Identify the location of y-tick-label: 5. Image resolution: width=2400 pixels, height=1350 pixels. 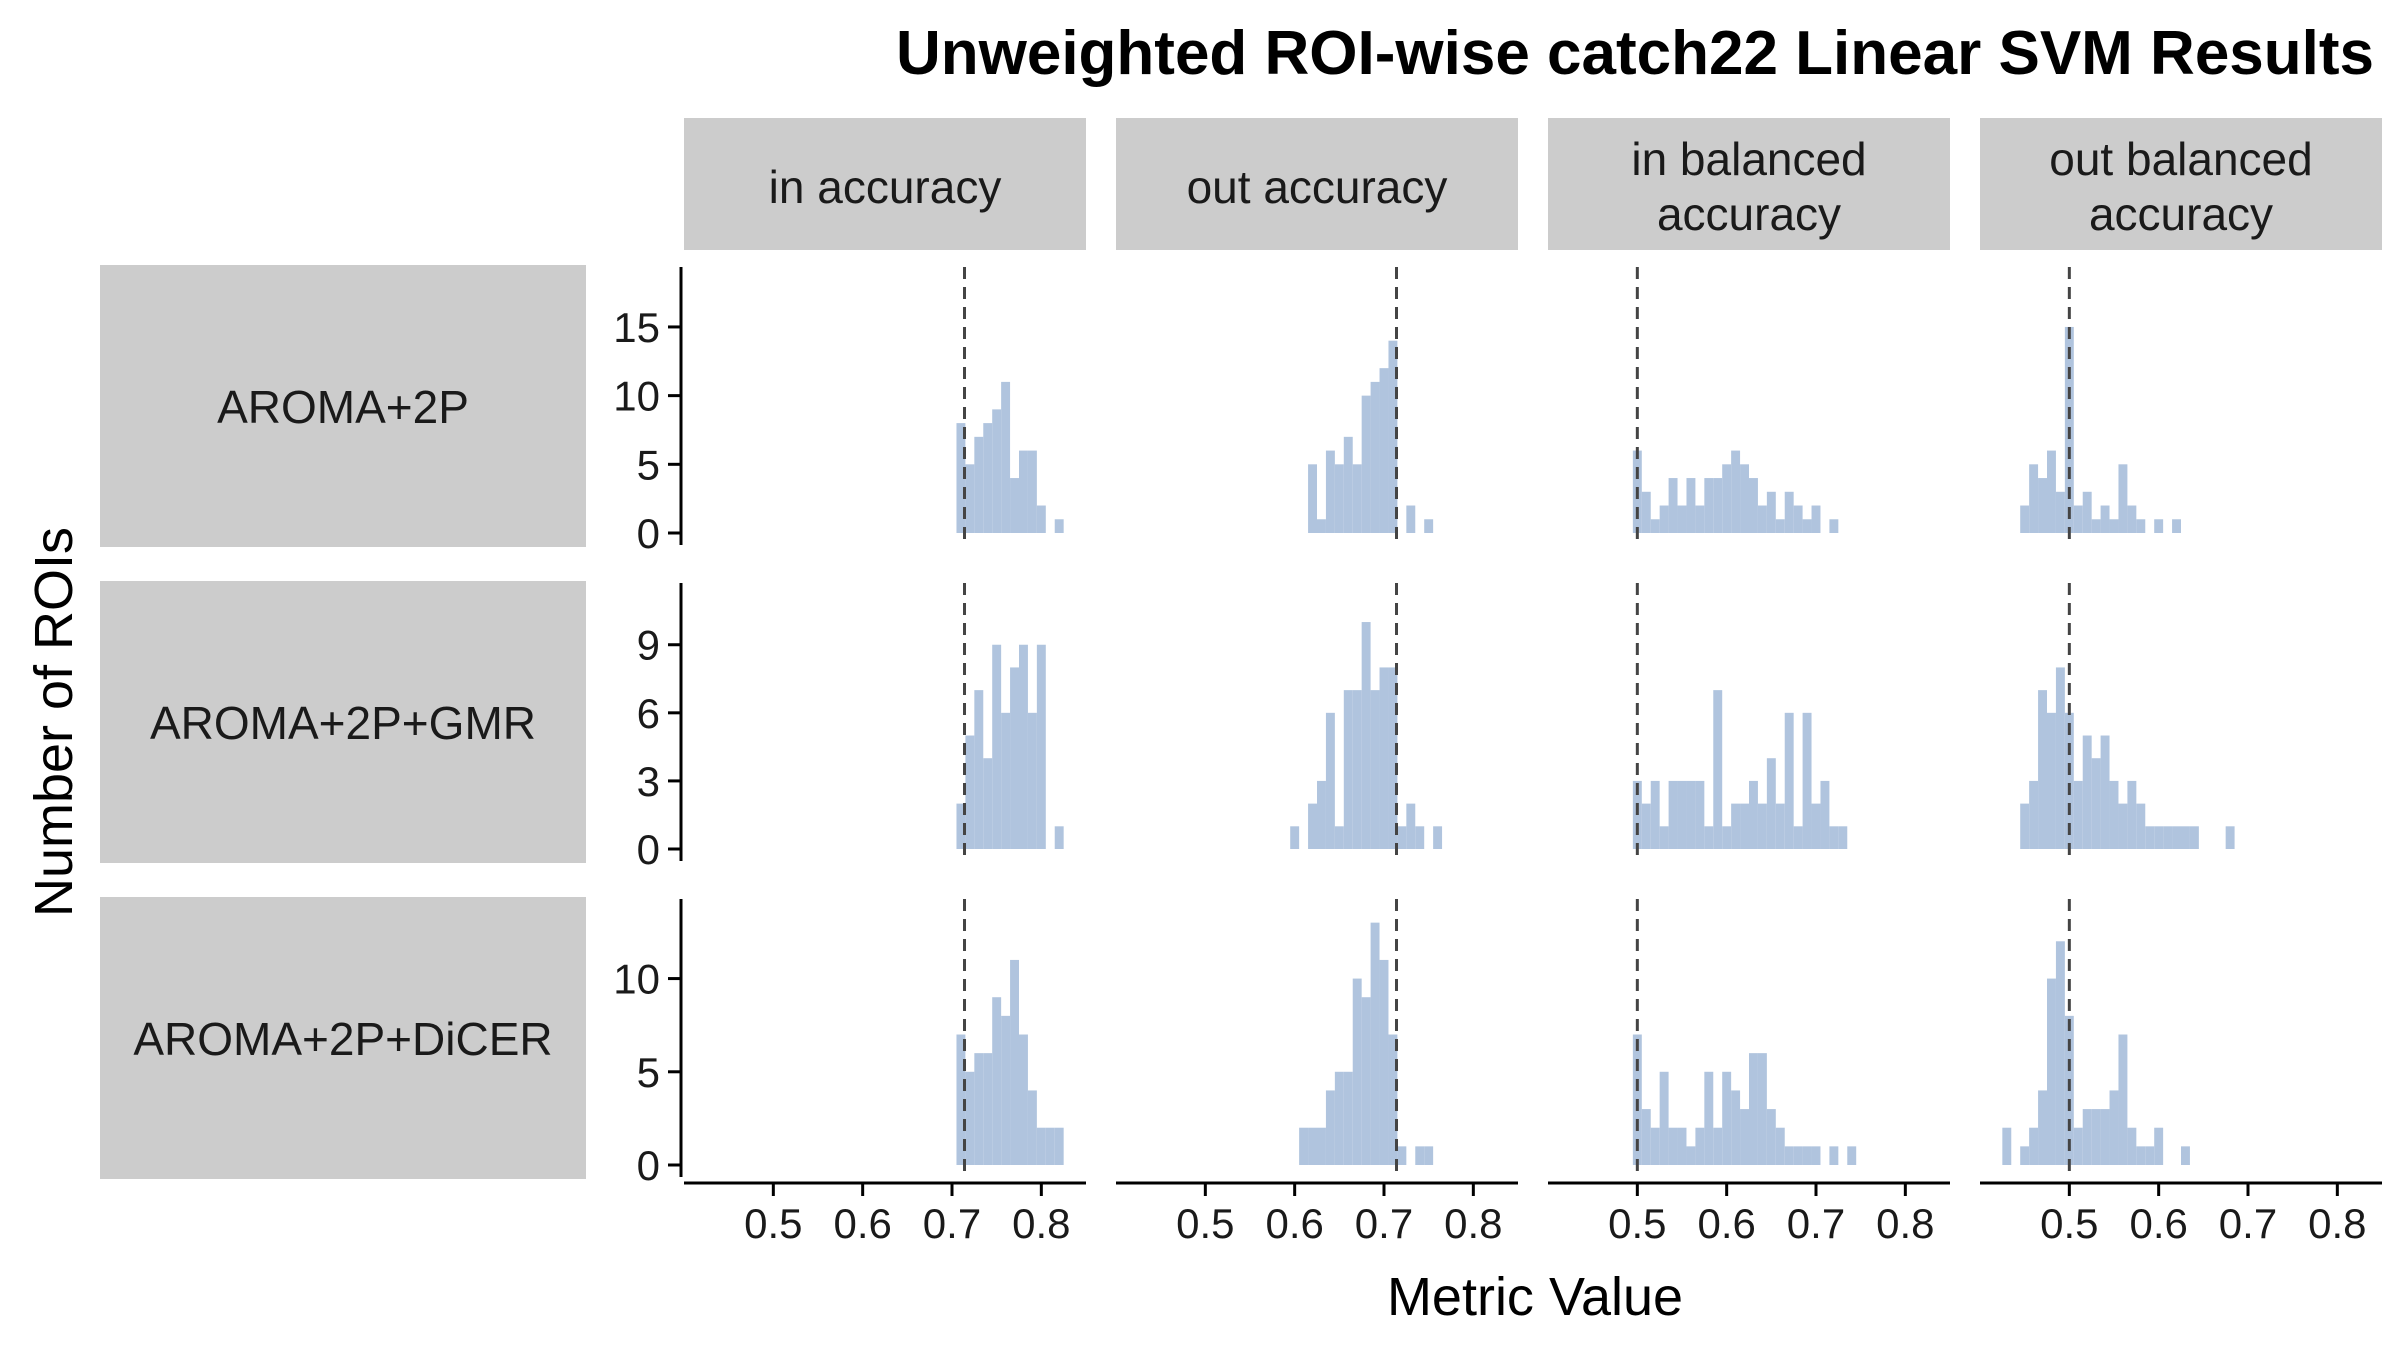
(648, 464).